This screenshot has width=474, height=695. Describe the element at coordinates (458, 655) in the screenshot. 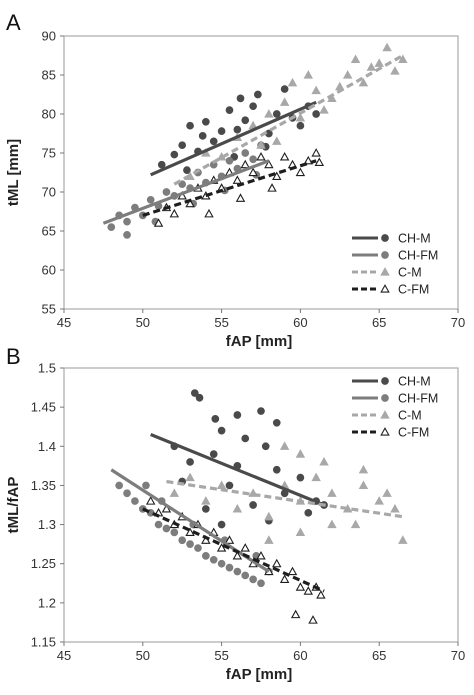

I see `x-tick-label: 70` at that location.